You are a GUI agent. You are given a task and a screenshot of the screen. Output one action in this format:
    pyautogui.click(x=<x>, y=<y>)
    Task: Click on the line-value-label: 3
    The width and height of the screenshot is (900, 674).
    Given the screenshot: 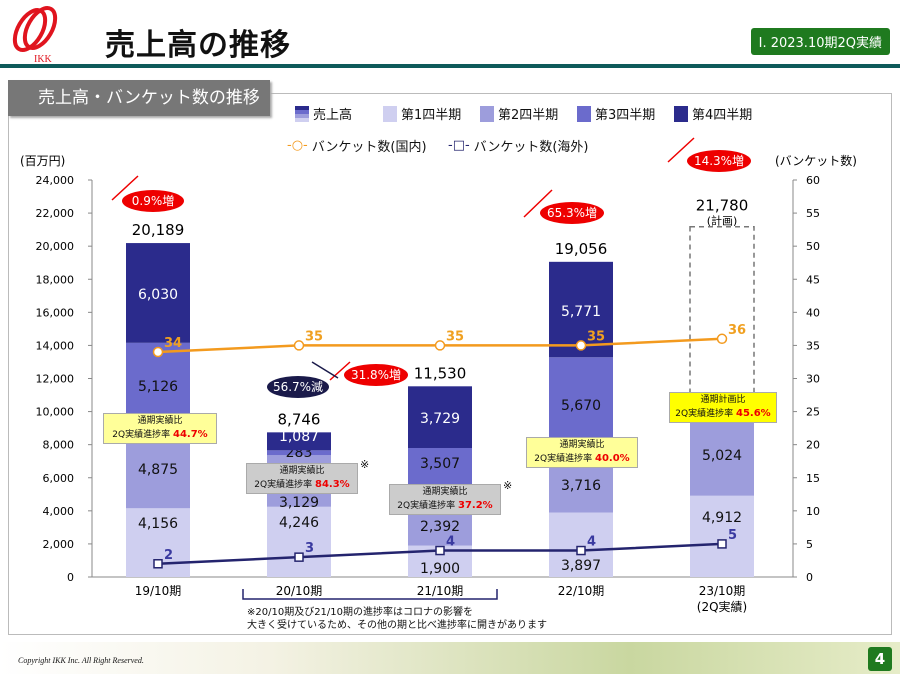 What is the action you would take?
    pyautogui.click(x=309, y=548)
    